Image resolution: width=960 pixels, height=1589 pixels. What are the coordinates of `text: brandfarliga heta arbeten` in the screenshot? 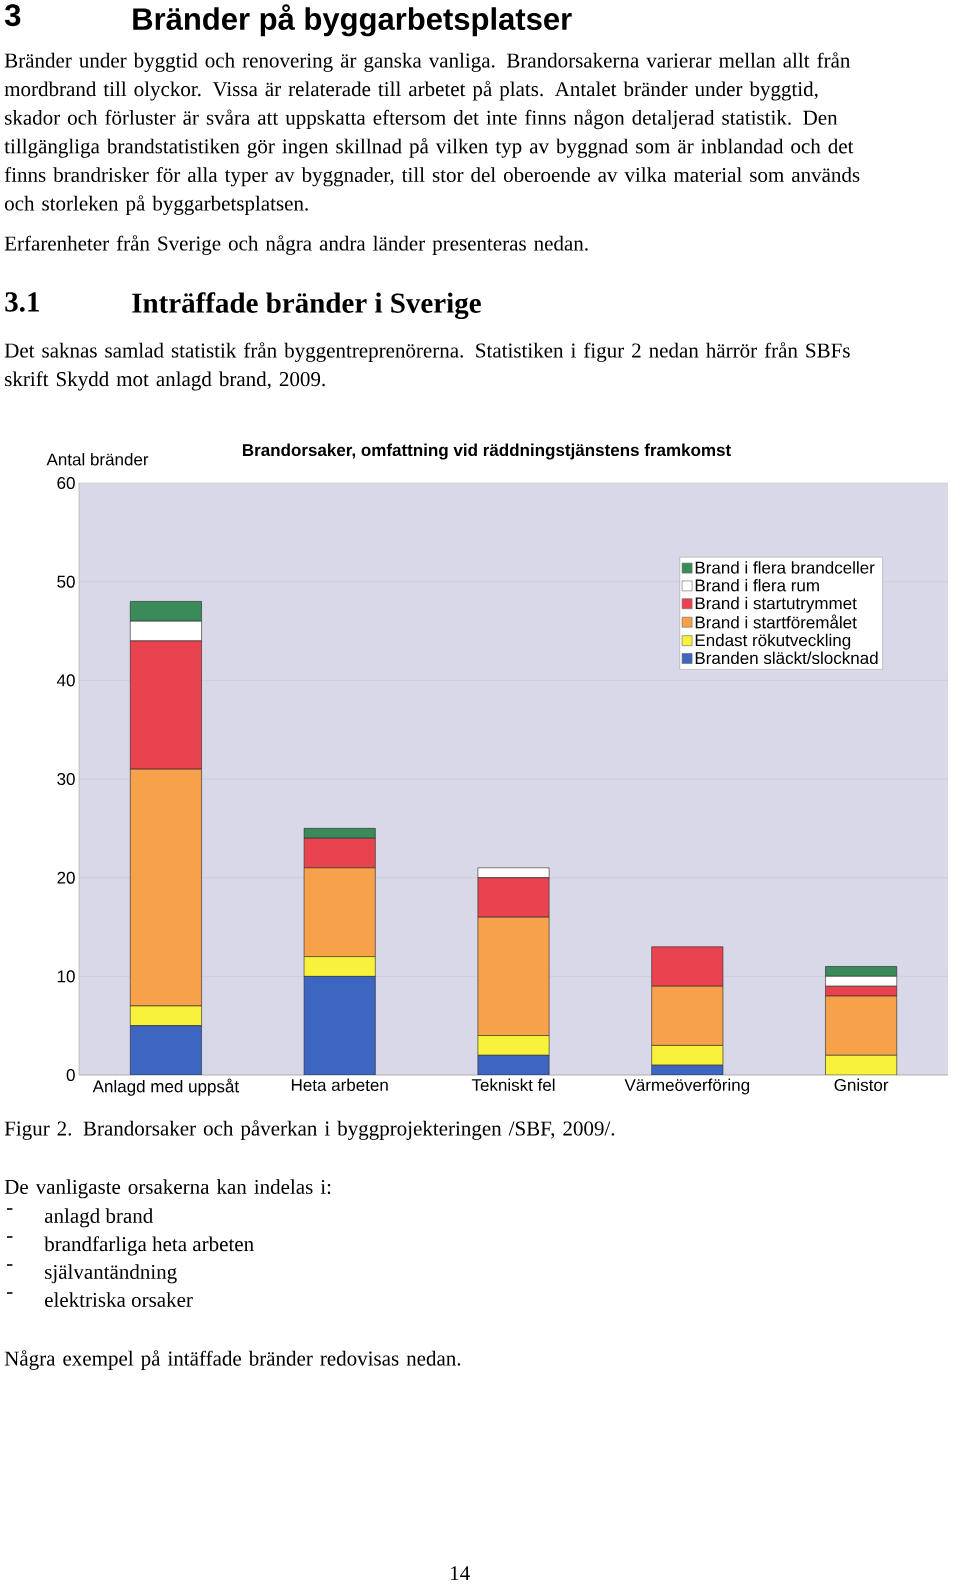 It's located at (149, 1246).